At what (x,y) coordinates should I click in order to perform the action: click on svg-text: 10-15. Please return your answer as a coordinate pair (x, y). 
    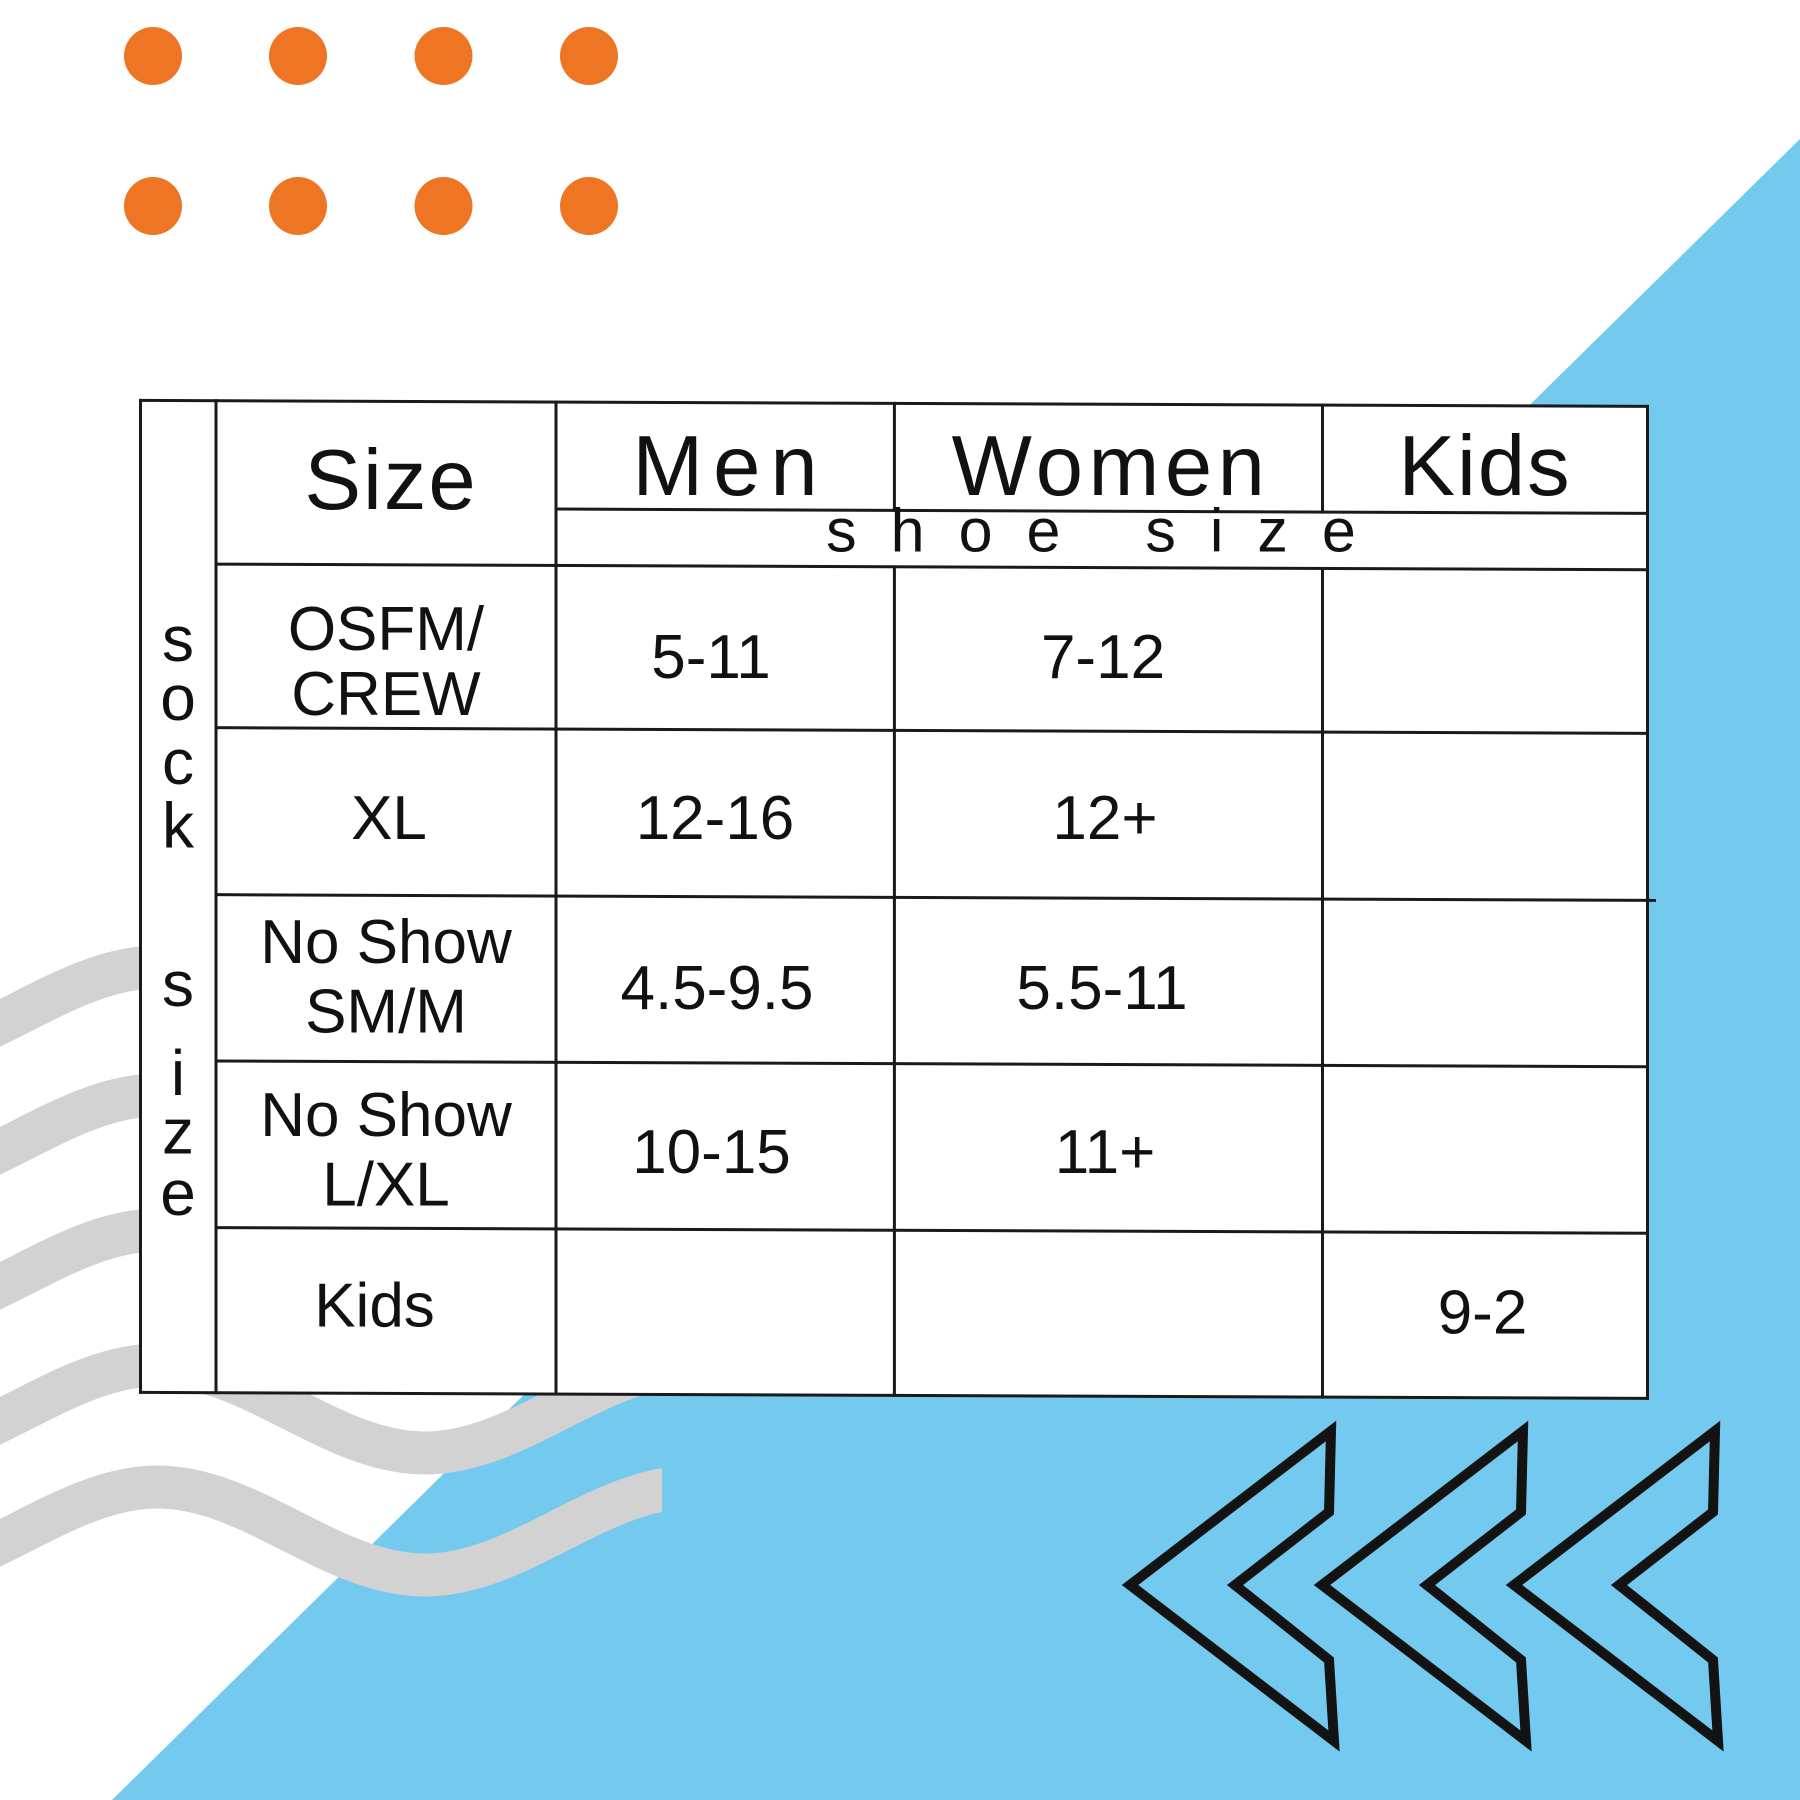
    Looking at the image, I should click on (711, 1152).